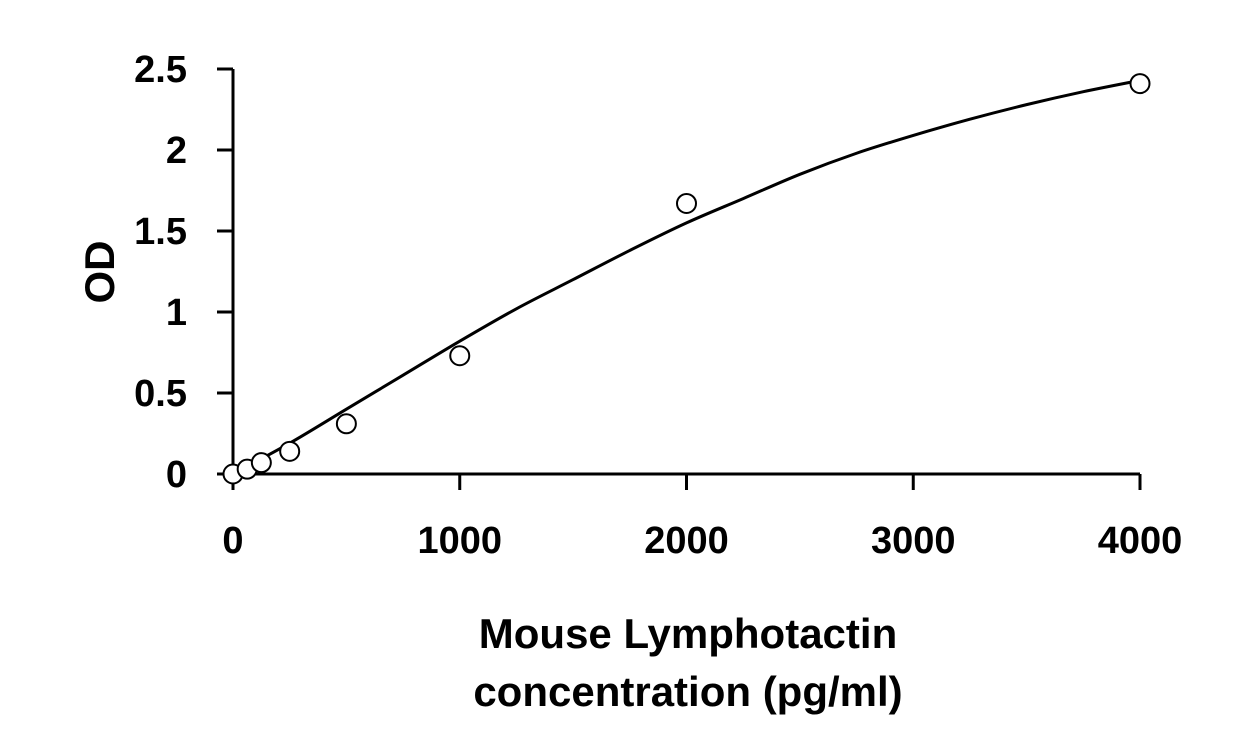 Image resolution: width=1245 pixels, height=750 pixels. I want to click on x-tick-label: 2000, so click(686, 541).